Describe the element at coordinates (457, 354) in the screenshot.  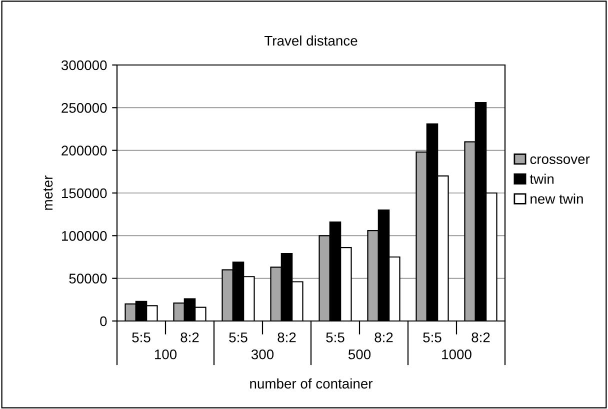
I see `text: 1000` at that location.